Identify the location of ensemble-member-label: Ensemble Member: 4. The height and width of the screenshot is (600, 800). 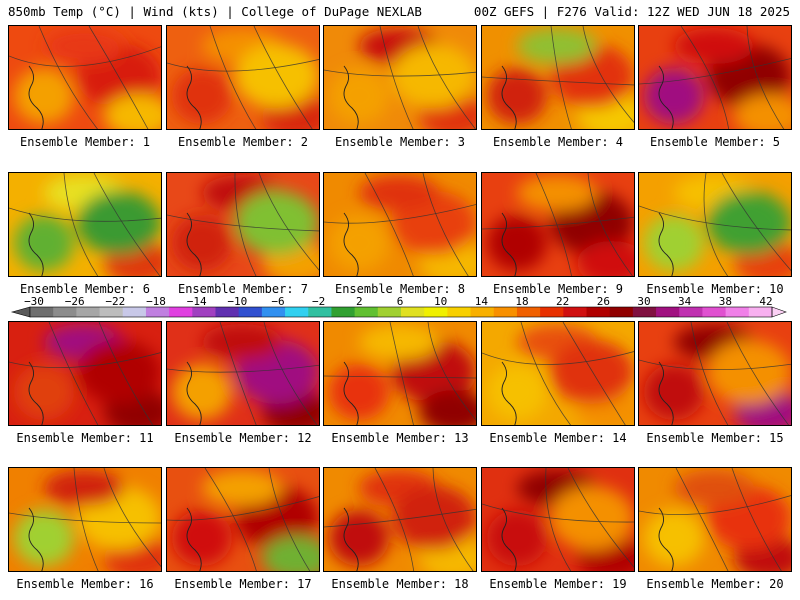
(558, 142).